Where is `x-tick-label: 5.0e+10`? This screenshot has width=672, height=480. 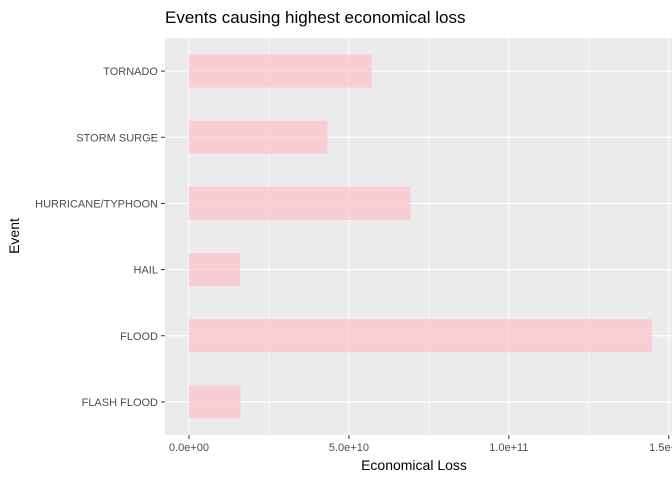 x-tick-label: 5.0e+10 is located at coordinates (349, 448).